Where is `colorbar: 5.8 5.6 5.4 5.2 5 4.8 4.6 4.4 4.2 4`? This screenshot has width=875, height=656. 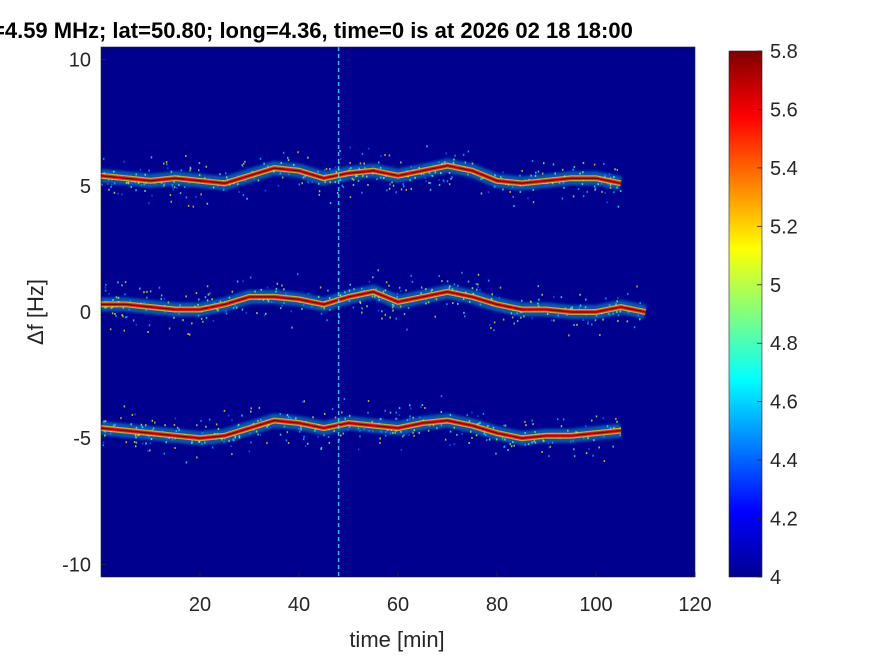 colorbar: 5.8 5.6 5.4 5.2 5 4.8 4.6 4.4 4.2 4 is located at coordinates (763, 315).